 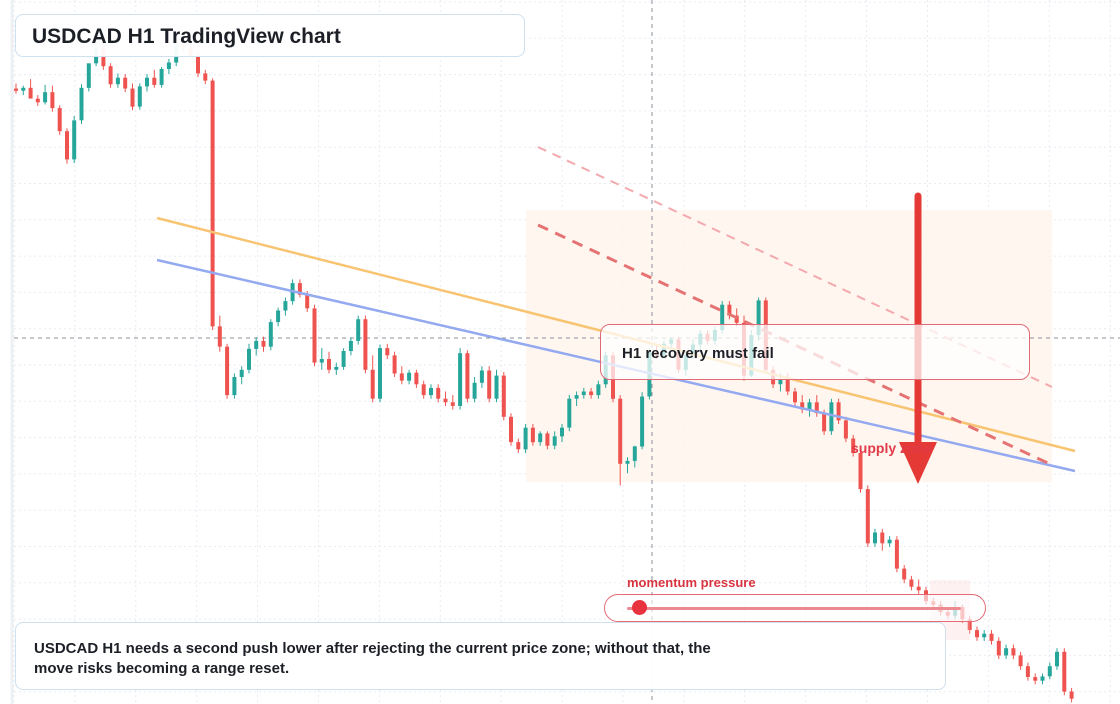 I want to click on momentum-slider-knob, so click(x=640, y=607).